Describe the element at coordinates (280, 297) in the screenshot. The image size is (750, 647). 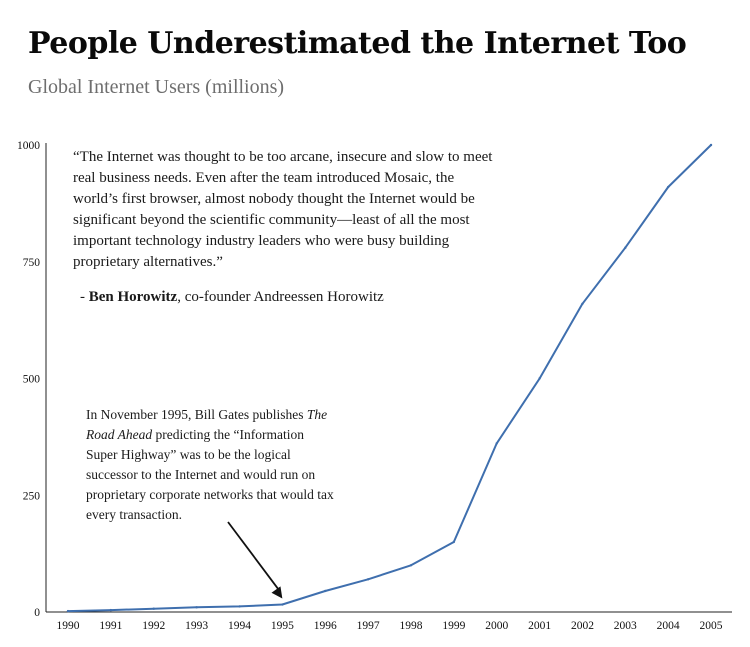
I see `attribution-role: , co-founder Andreessen Horowitz` at that location.